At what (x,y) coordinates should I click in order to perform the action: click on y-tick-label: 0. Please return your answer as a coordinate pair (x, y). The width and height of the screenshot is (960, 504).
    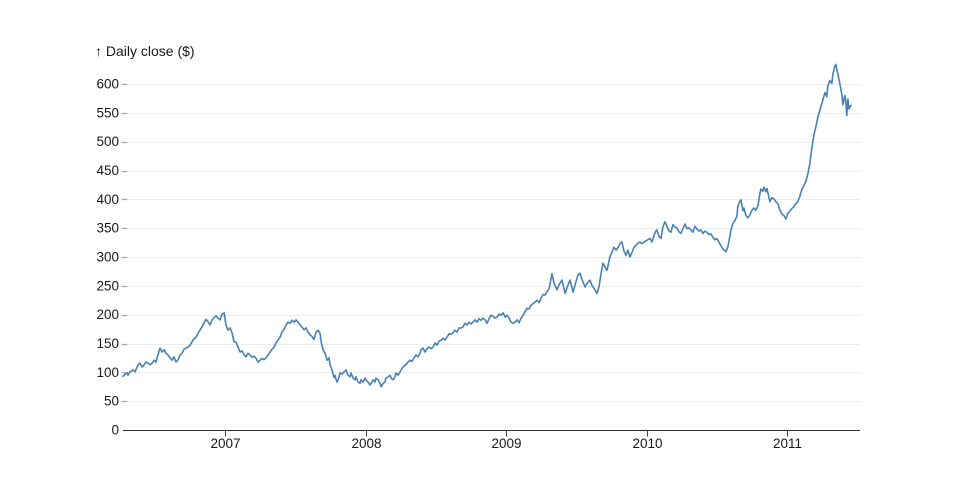
    Looking at the image, I should click on (115, 430).